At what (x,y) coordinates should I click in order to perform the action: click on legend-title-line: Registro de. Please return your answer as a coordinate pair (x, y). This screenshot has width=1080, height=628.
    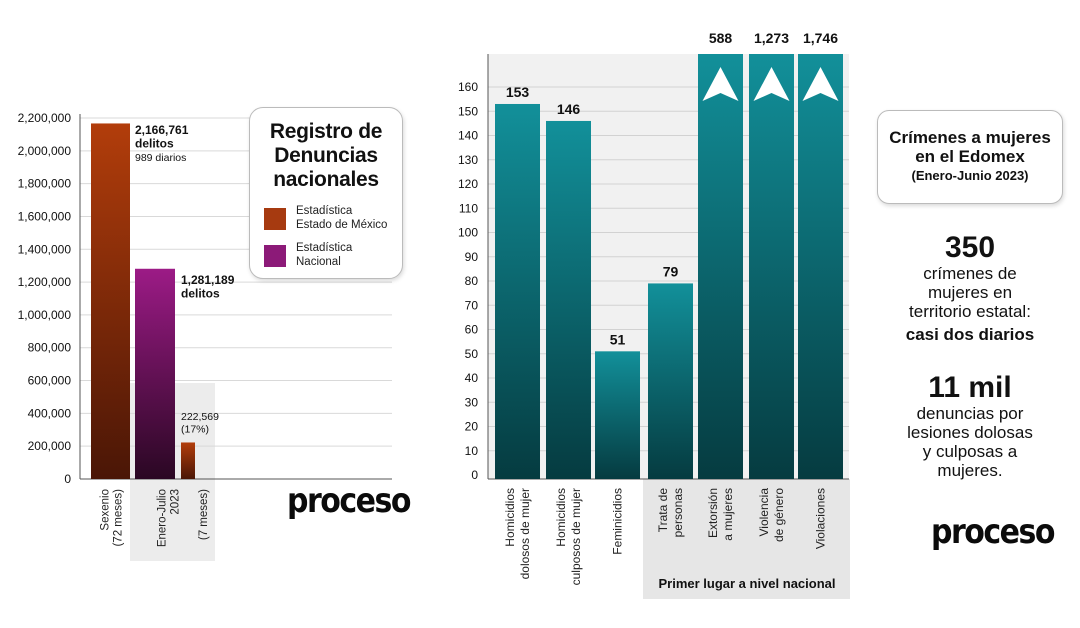
    Looking at the image, I should click on (326, 131).